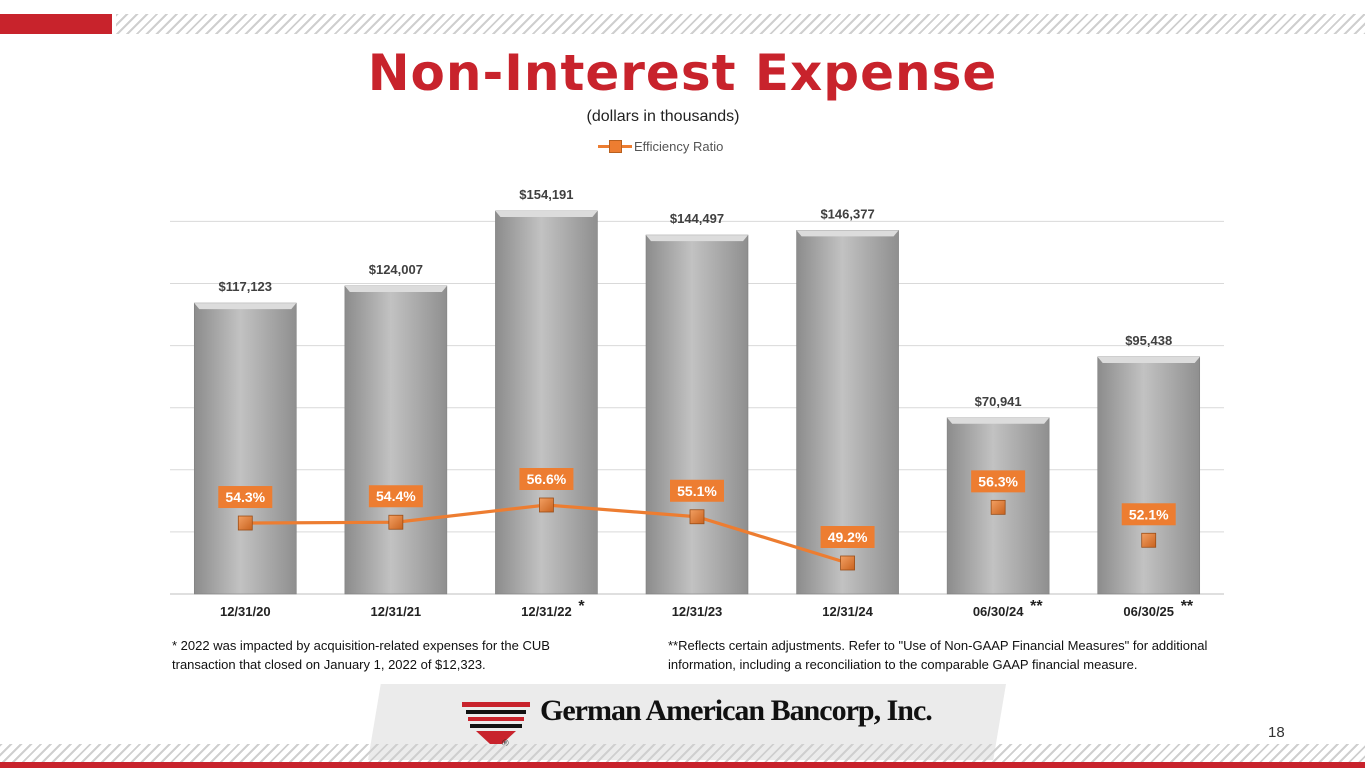  What do you see at coordinates (663, 116) in the screenshot?
I see `chart-subtitle: (dollars in thousands)` at bounding box center [663, 116].